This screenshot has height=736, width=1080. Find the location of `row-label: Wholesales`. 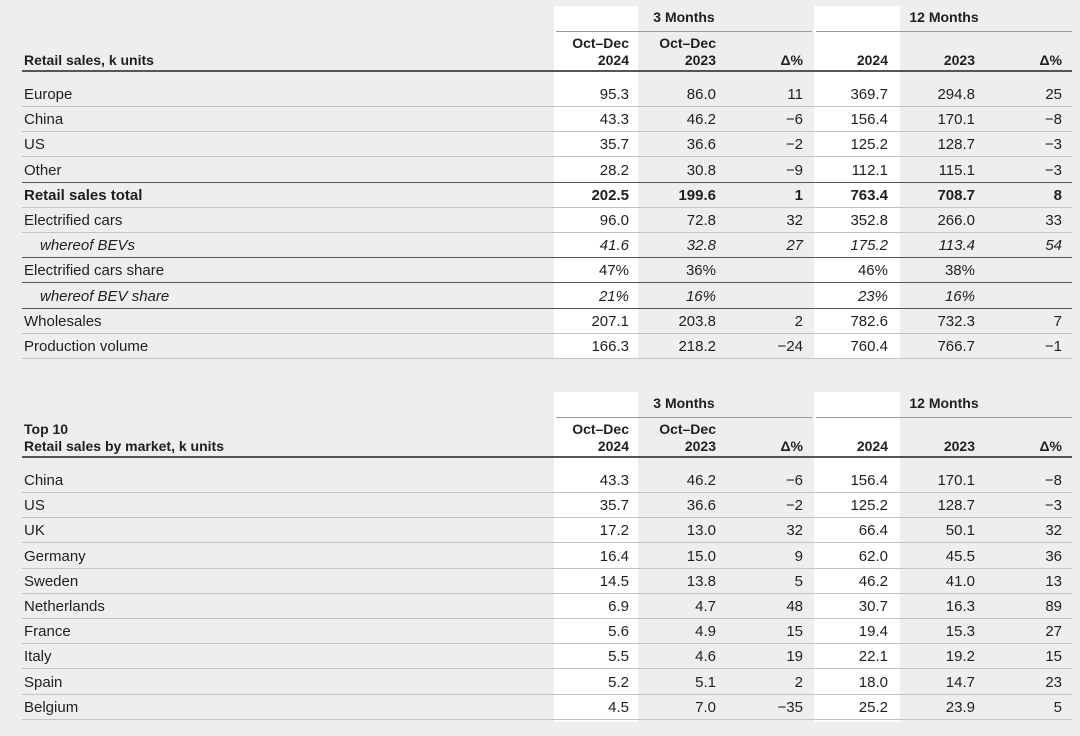

row-label: Wholesales is located at coordinates (63, 321).